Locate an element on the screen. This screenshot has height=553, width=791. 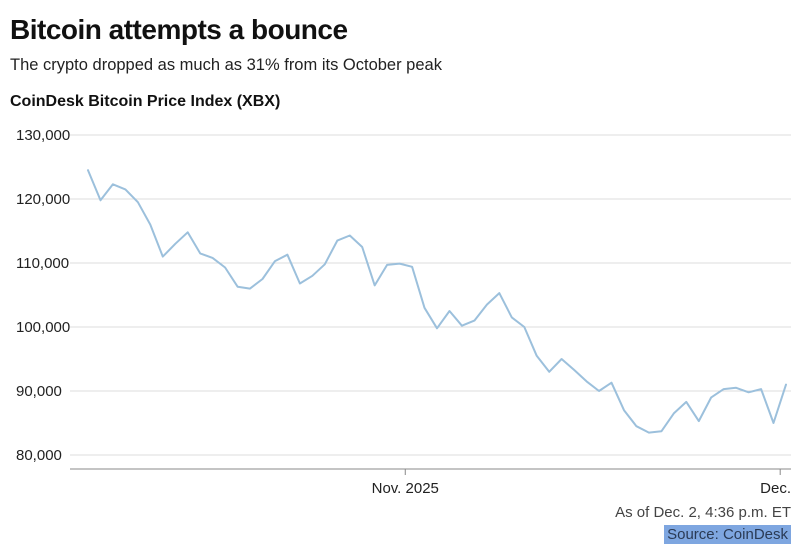
source-attribution: Source: CoinDesk is located at coordinates (727, 534).